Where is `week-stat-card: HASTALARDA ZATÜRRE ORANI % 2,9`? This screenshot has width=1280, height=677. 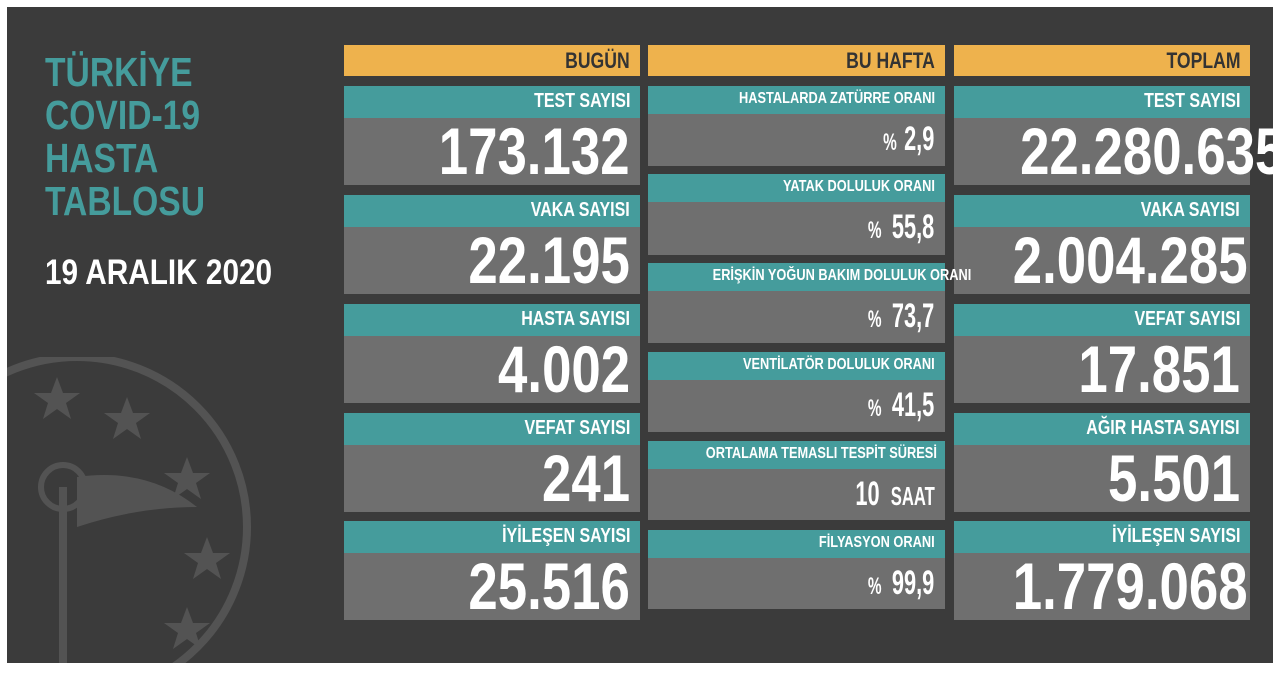 week-stat-card: HASTALARDA ZATÜRRE ORANI % 2,9 is located at coordinates (796, 126).